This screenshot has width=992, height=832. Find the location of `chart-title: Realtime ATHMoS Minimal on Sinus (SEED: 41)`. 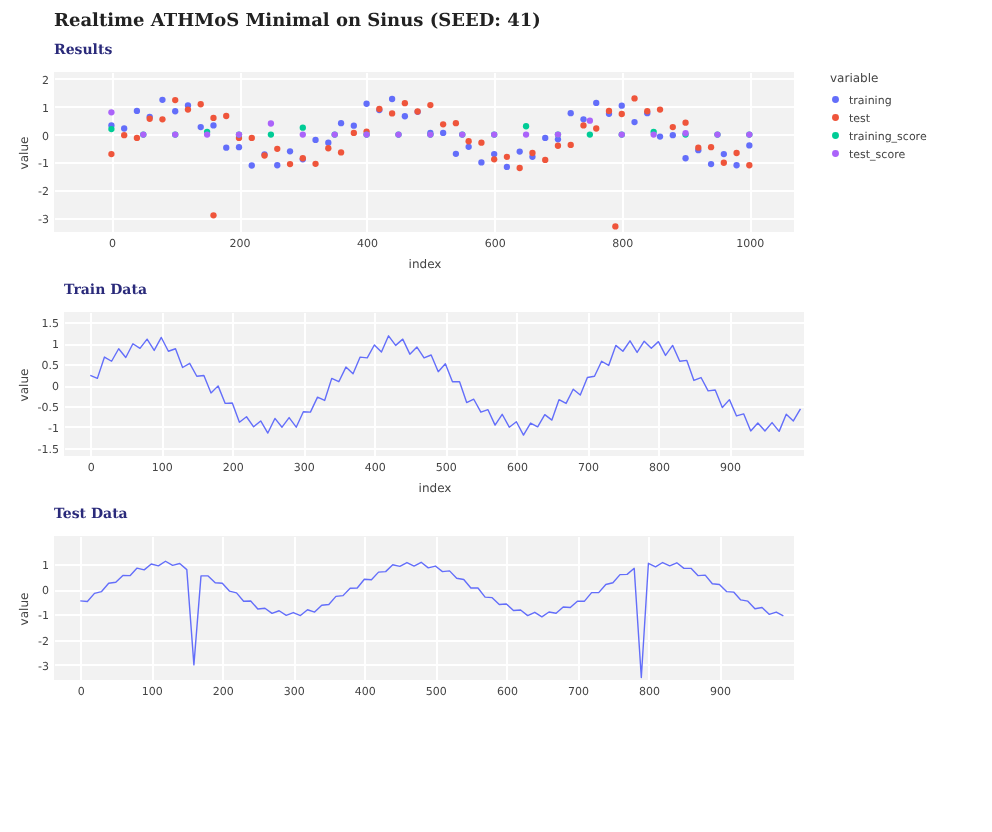

chart-title: Realtime ATHMoS Minimal on Sinus (SEED: 41) is located at coordinates (297, 22).